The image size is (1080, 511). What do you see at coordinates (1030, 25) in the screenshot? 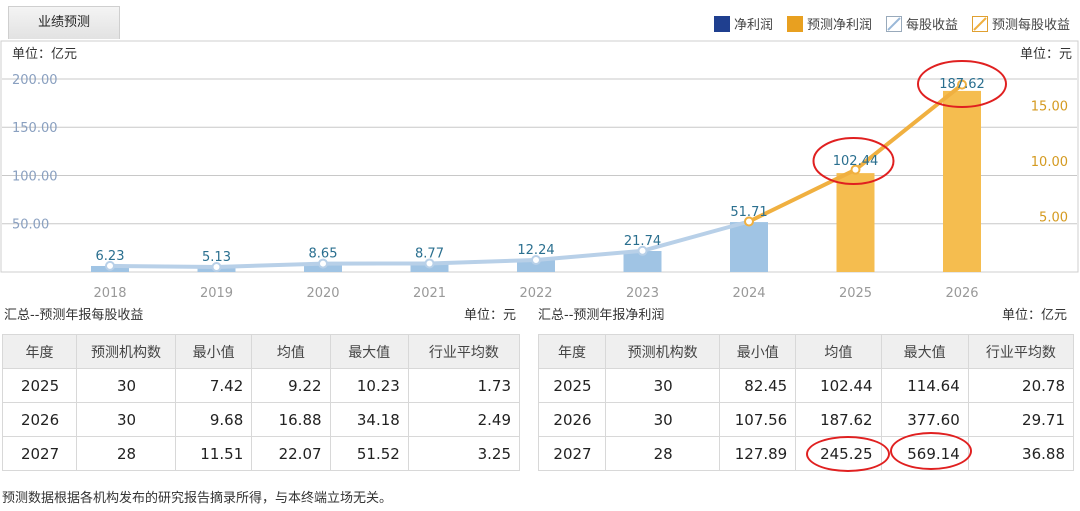
I see `legend-label: 预测每股收益` at bounding box center [1030, 25].